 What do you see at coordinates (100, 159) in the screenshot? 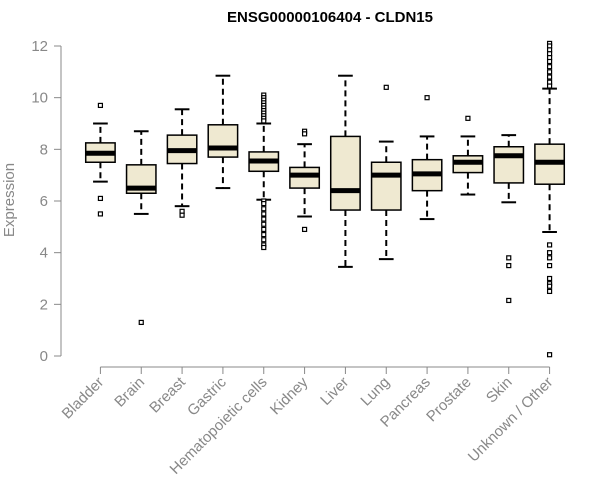
I see `box-bladder` at bounding box center [100, 159].